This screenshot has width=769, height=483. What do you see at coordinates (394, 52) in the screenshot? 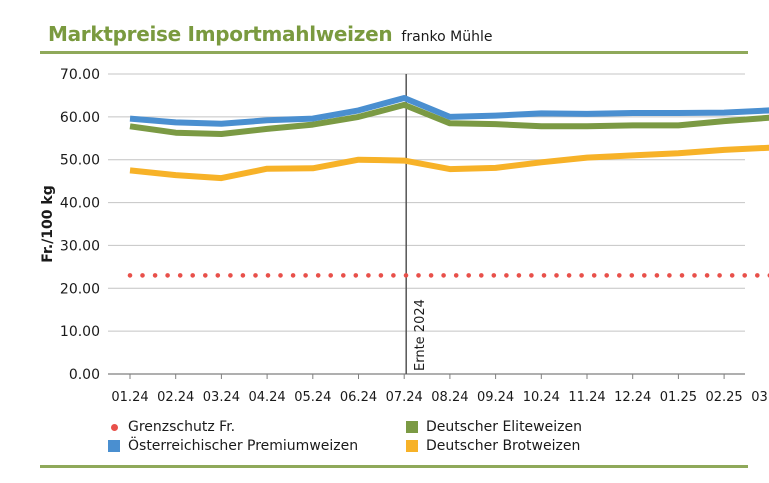
I see `top-rule` at bounding box center [394, 52].